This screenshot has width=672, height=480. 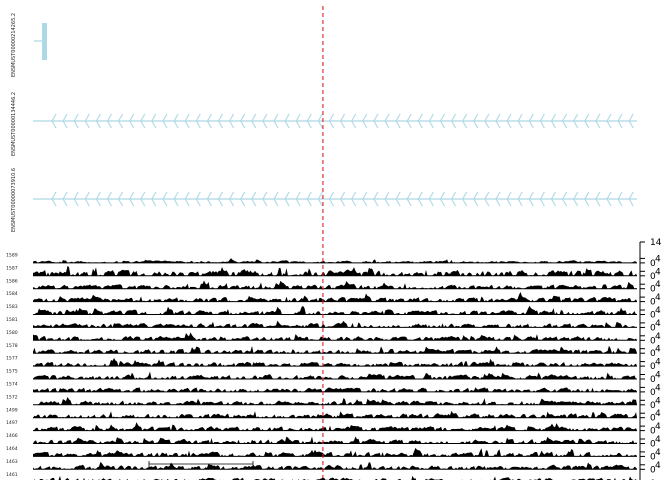 I want to click on scale-bar, so click(x=201, y=464).